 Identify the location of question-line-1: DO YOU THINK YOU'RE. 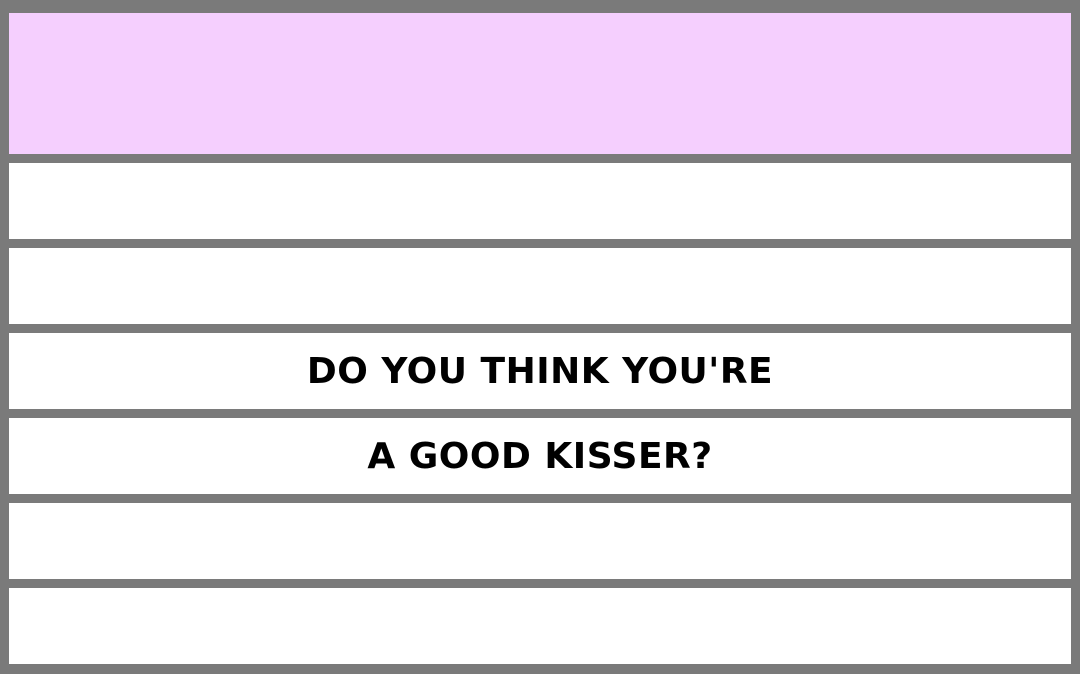
(540, 371).